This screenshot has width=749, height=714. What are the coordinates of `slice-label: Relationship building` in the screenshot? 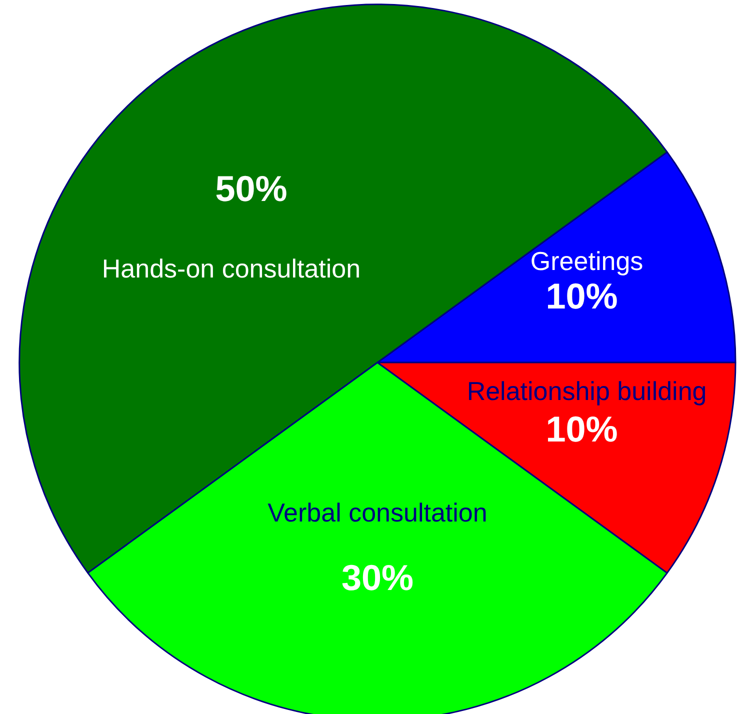 It's located at (586, 391).